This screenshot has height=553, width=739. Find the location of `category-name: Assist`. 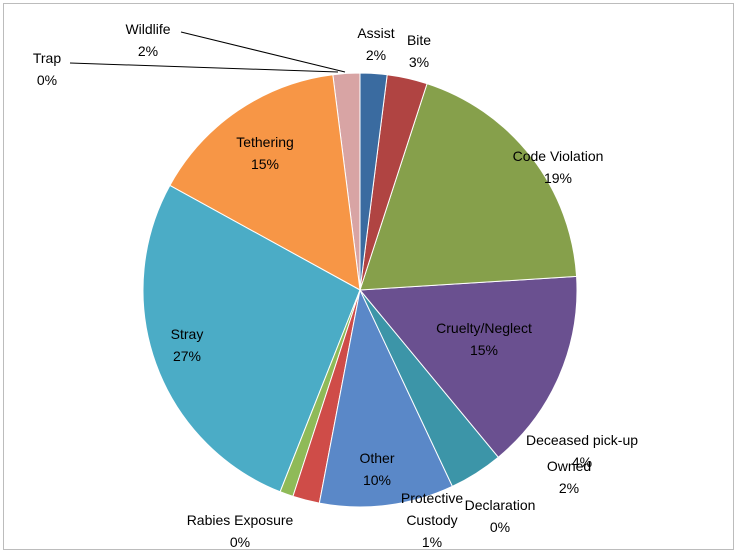

category-name: Assist is located at coordinates (376, 33).